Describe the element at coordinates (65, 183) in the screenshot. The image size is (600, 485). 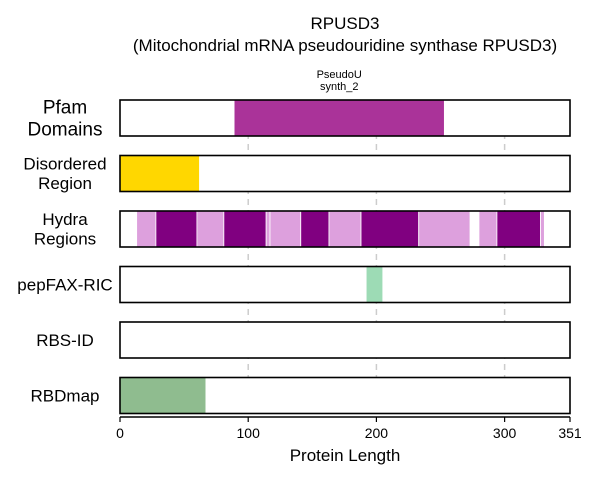
I see `track-label: Region` at that location.